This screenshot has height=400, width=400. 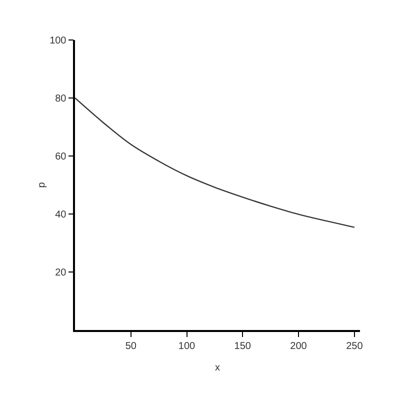 I want to click on x-axis-title: x, so click(x=217, y=368).